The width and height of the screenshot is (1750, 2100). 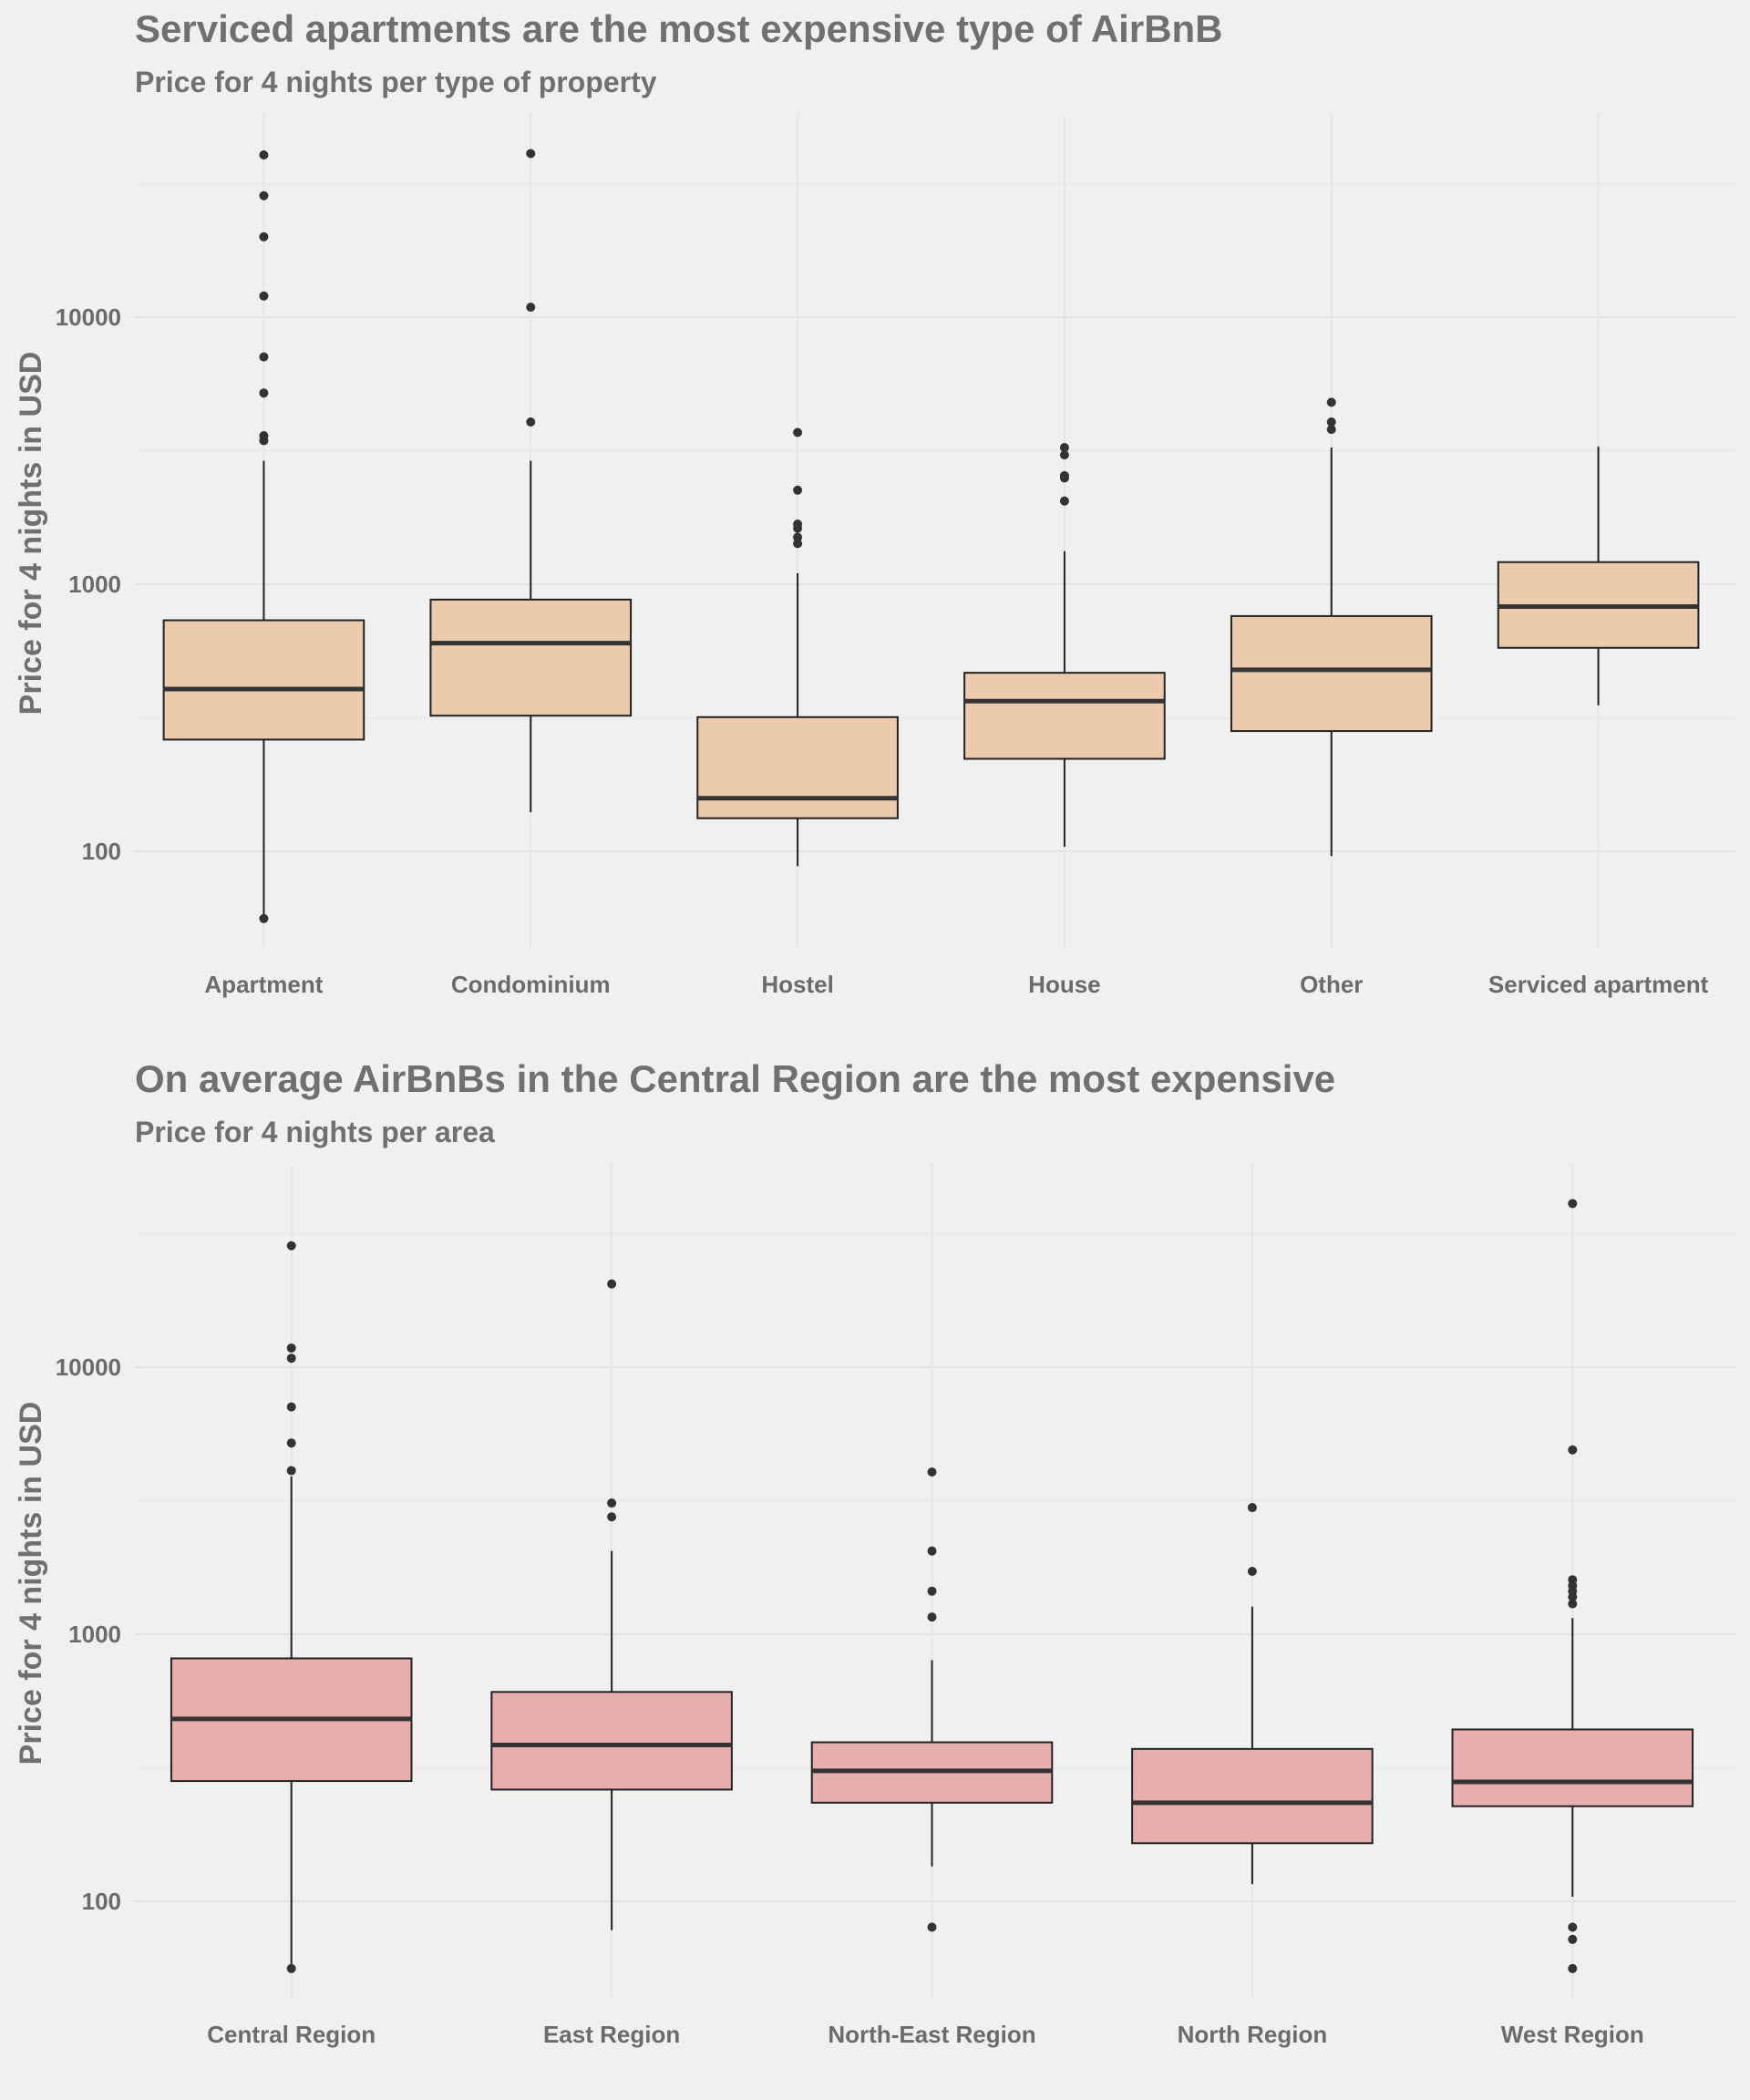 I want to click on box-other, so click(x=1332, y=627).